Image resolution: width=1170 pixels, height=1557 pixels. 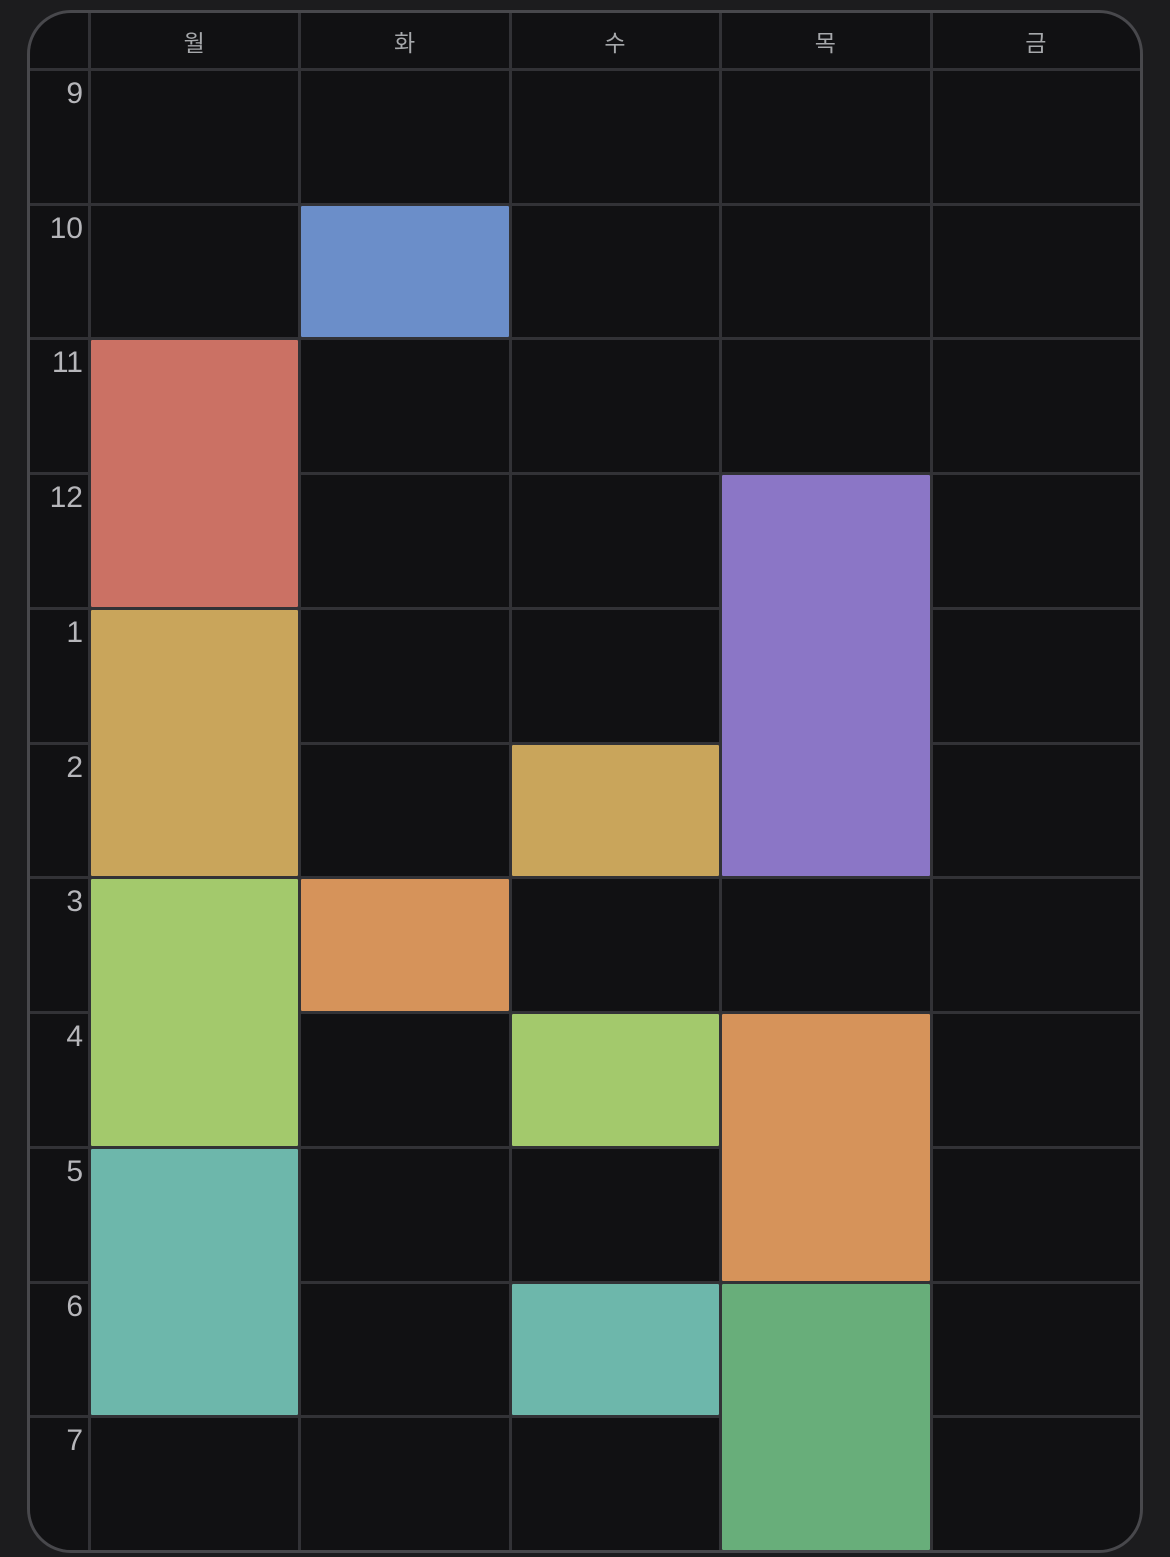 I want to click on time-label: 12, so click(x=59, y=541).